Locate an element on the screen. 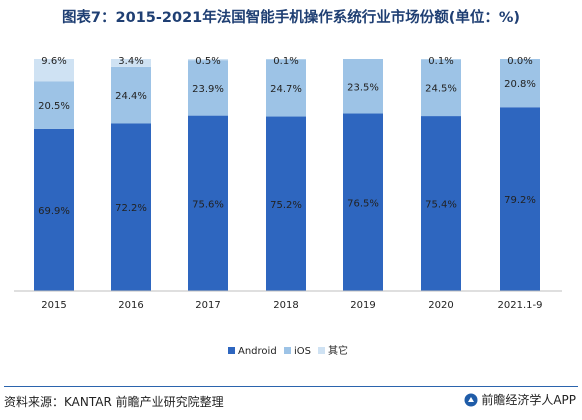 The width and height of the screenshot is (582, 420). bar-ios-2017 is located at coordinates (208, 88).